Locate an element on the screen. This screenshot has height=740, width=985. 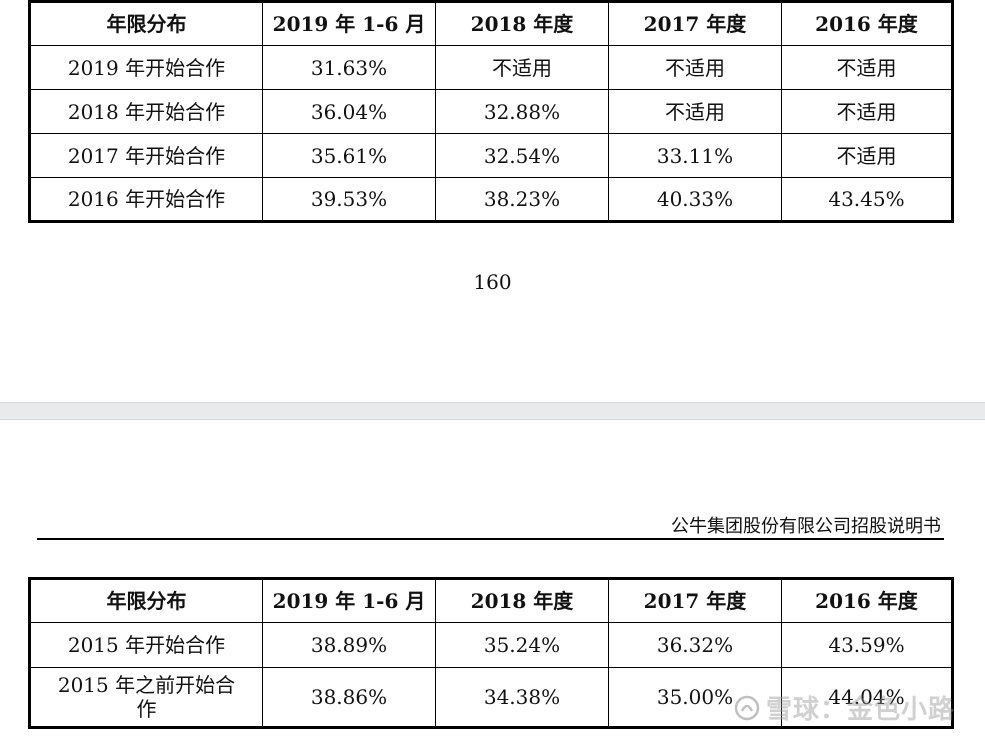
table-cell: 32.54% is located at coordinates (522, 155).